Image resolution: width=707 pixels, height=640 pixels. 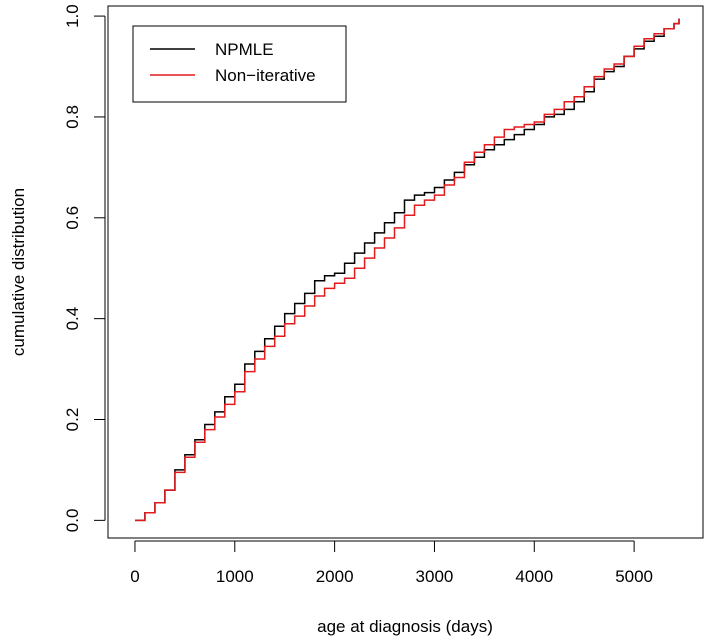 I want to click on x-tick-label: 3000, so click(x=435, y=576).